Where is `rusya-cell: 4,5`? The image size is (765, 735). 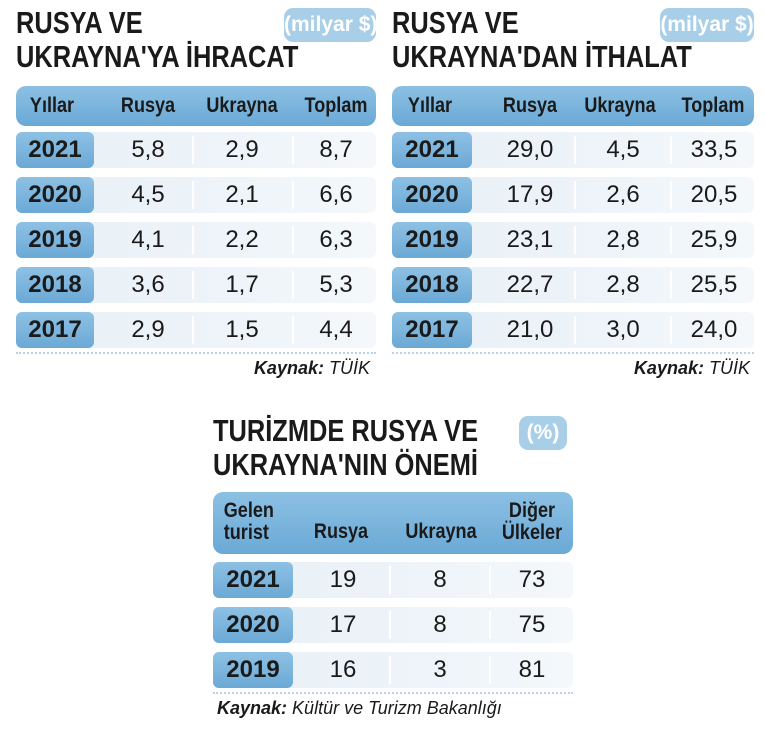
rusya-cell: 4,5 is located at coordinates (148, 194).